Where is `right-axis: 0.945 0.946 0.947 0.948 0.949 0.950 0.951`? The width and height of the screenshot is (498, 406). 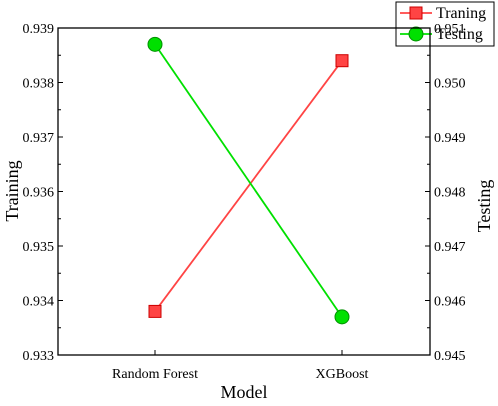 right-axis: 0.945 0.946 0.947 0.948 0.949 0.950 0.951 is located at coordinates (445, 193).